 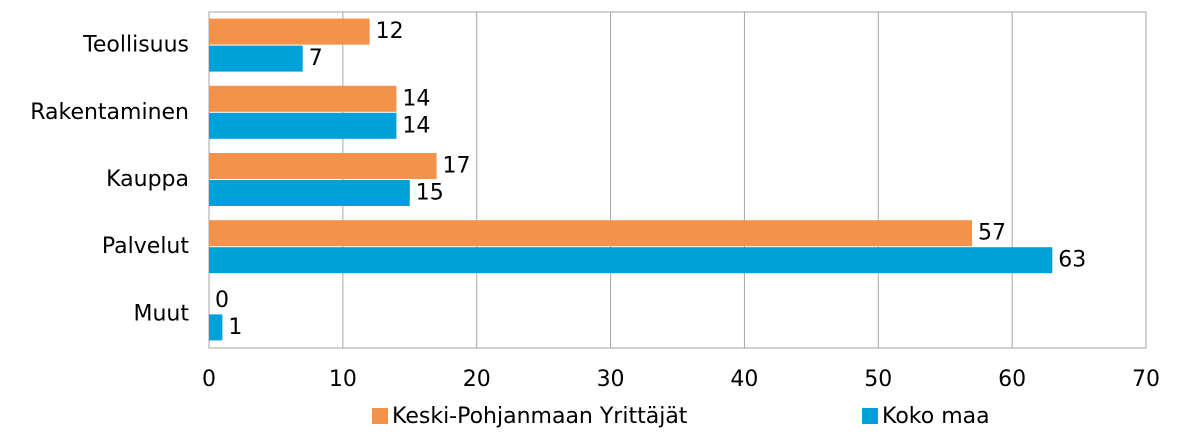 I want to click on x-tick-label: 20, so click(x=477, y=379).